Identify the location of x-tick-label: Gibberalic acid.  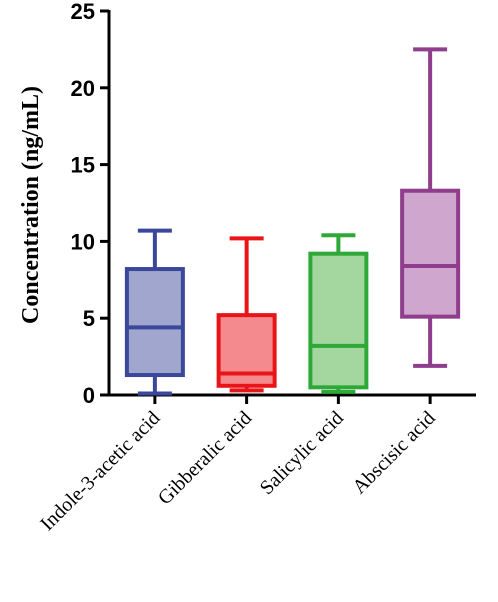
(205, 458).